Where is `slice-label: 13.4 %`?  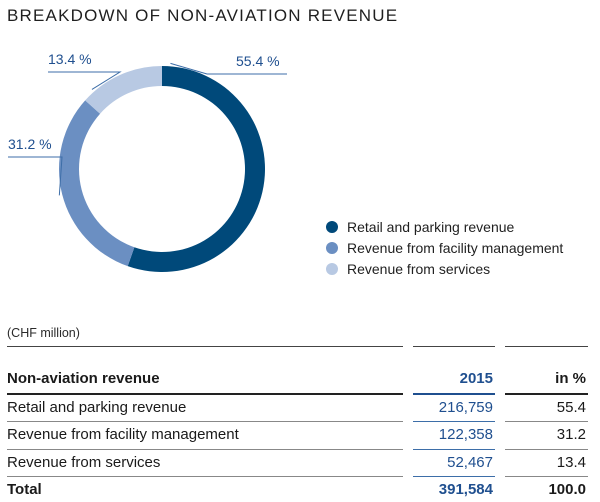
slice-label: 13.4 % is located at coordinates (70, 59).